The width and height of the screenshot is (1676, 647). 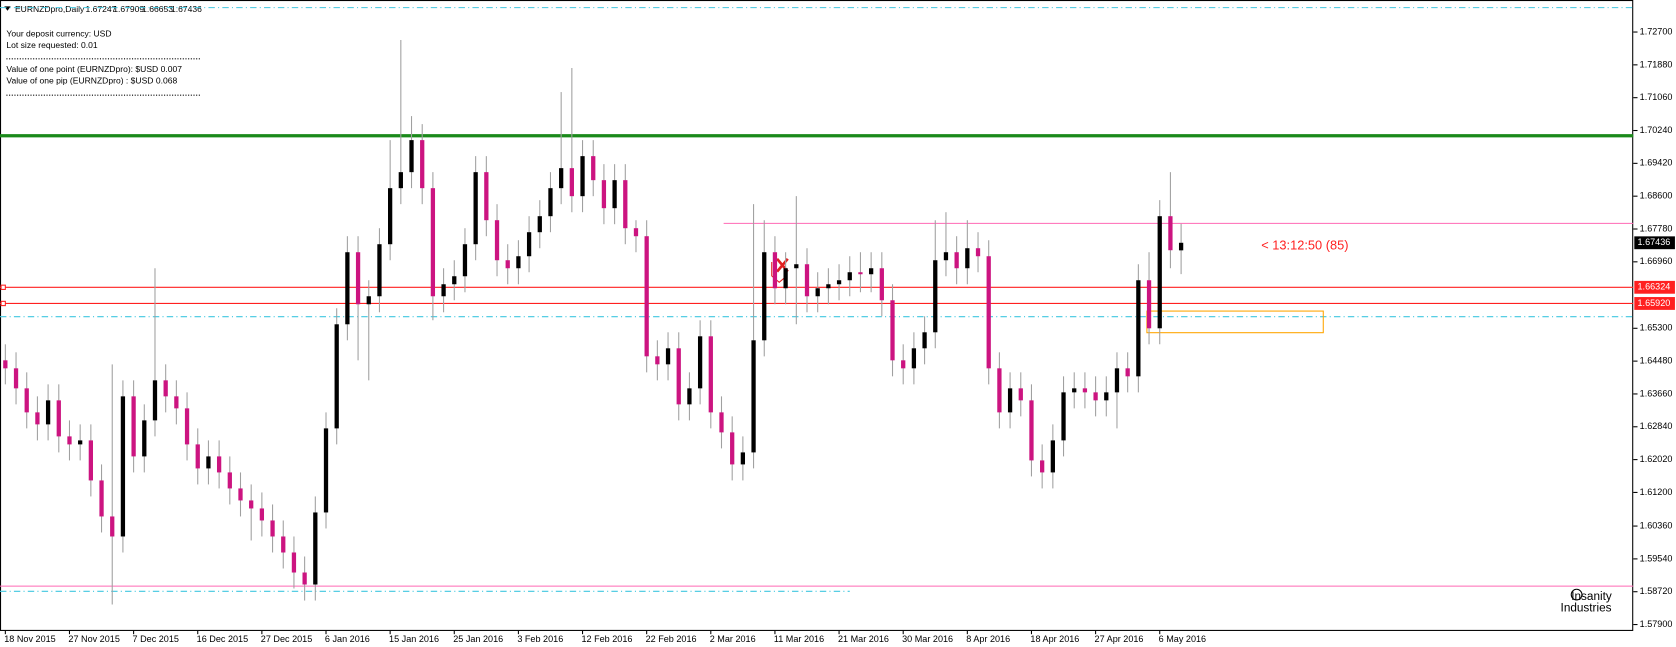 What do you see at coordinates (29, 639) in the screenshot?
I see `x-tick-label: 18 Nov 2015` at bounding box center [29, 639].